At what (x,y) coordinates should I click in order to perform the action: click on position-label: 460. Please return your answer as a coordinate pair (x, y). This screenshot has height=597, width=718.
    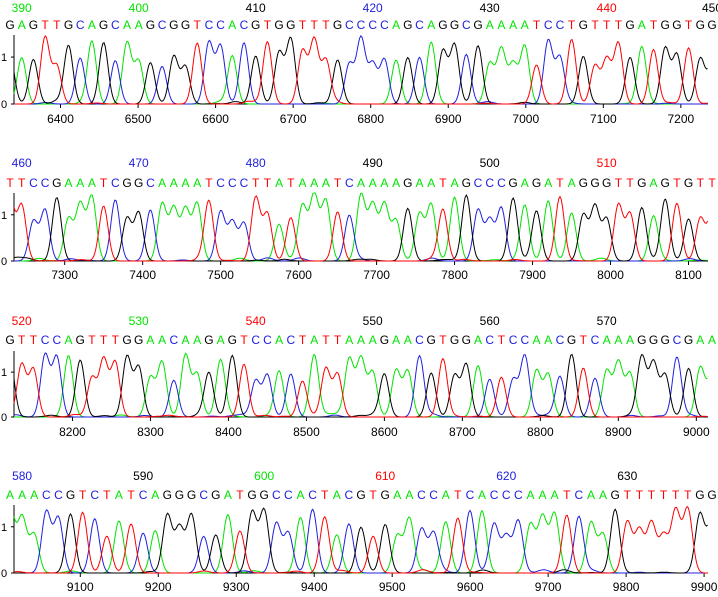
    Looking at the image, I should click on (22, 163).